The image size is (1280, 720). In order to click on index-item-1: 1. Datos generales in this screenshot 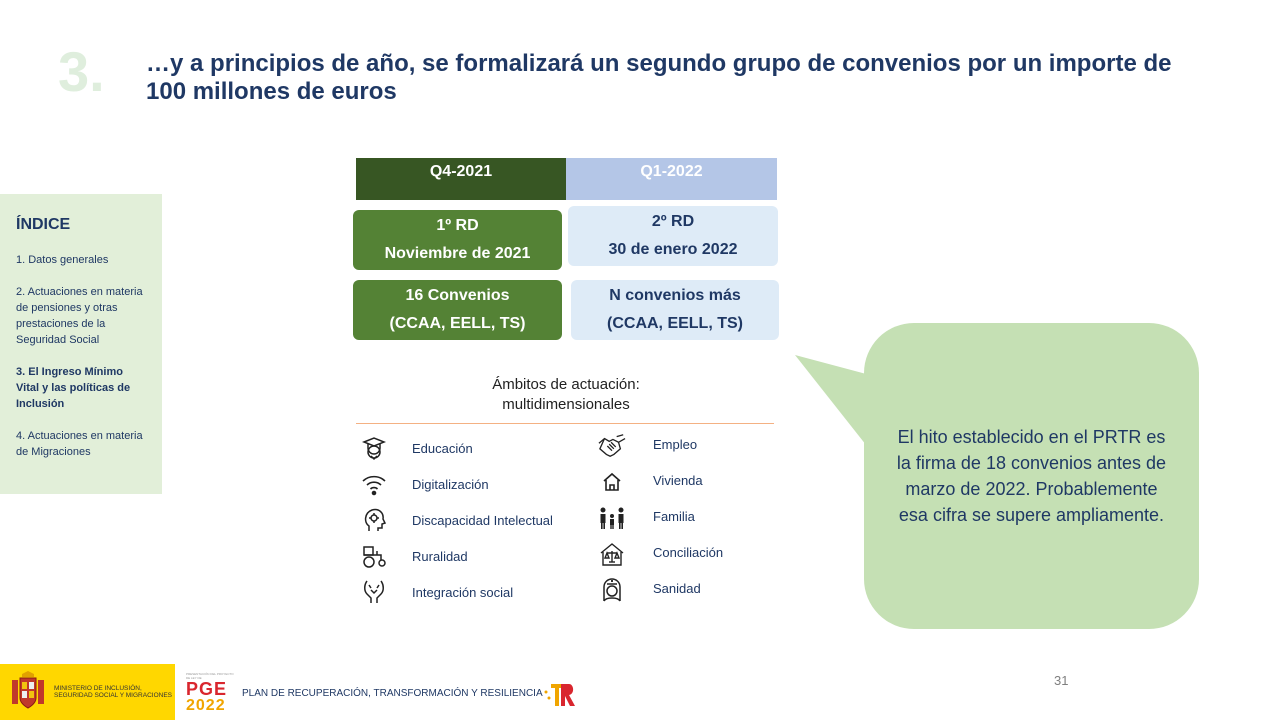, I will do `click(62, 260)`.